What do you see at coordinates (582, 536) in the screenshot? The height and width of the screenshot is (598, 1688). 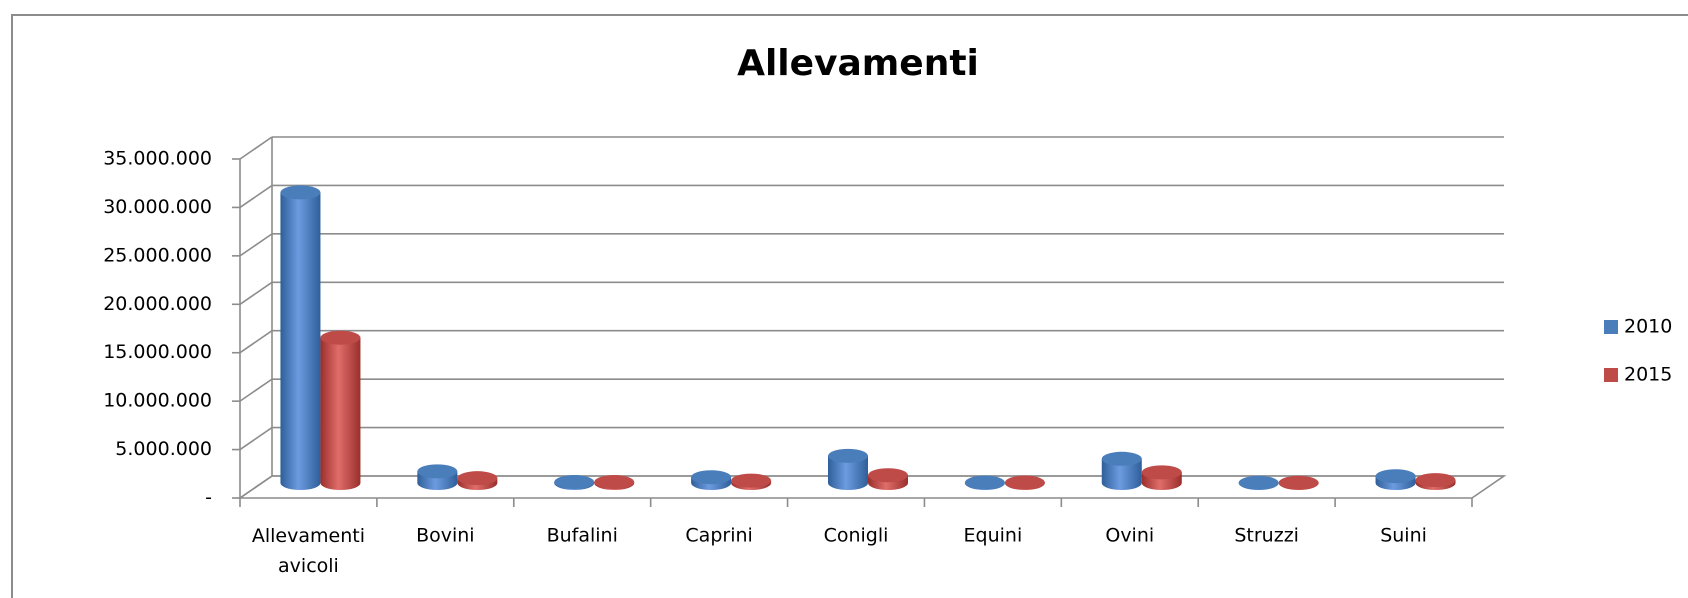 I see `x-tick-label: Bufalini` at bounding box center [582, 536].